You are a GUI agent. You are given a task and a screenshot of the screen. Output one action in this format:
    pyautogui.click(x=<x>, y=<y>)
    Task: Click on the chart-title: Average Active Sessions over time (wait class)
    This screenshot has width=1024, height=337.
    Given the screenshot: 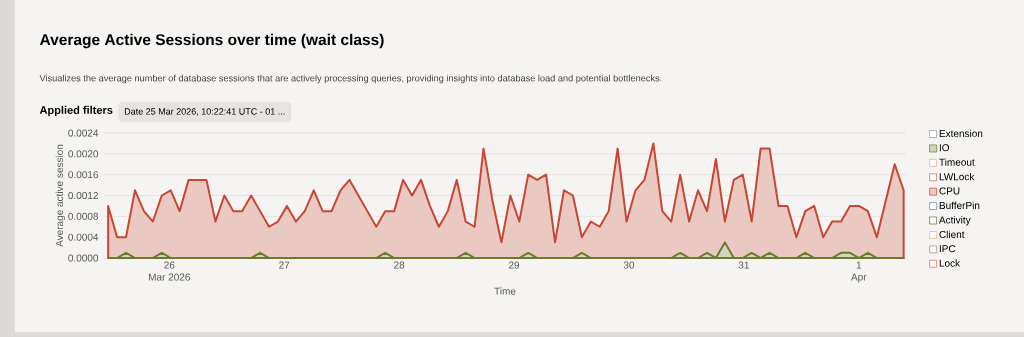 What is the action you would take?
    pyautogui.click(x=211, y=41)
    